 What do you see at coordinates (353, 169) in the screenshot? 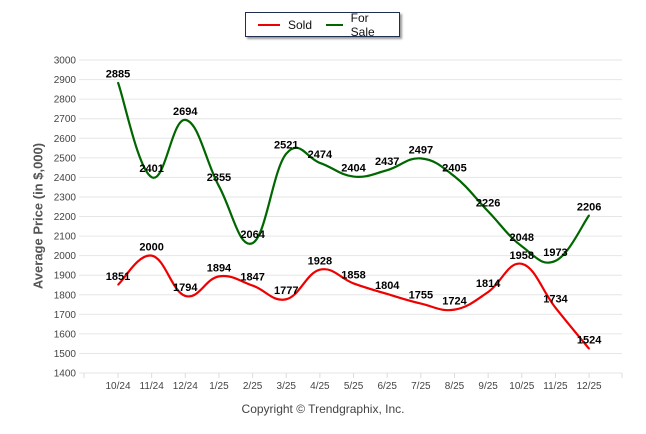
I see `data-label-for-sale: 2404` at bounding box center [353, 169].